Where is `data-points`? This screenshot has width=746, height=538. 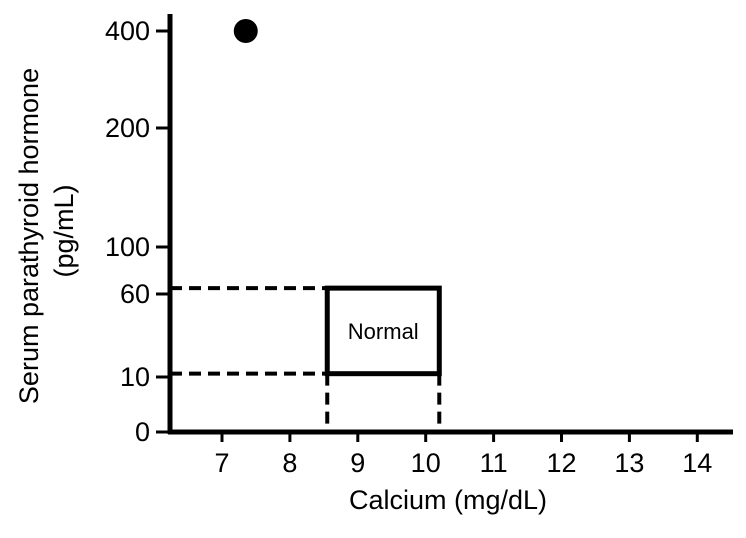
data-points is located at coordinates (245, 31).